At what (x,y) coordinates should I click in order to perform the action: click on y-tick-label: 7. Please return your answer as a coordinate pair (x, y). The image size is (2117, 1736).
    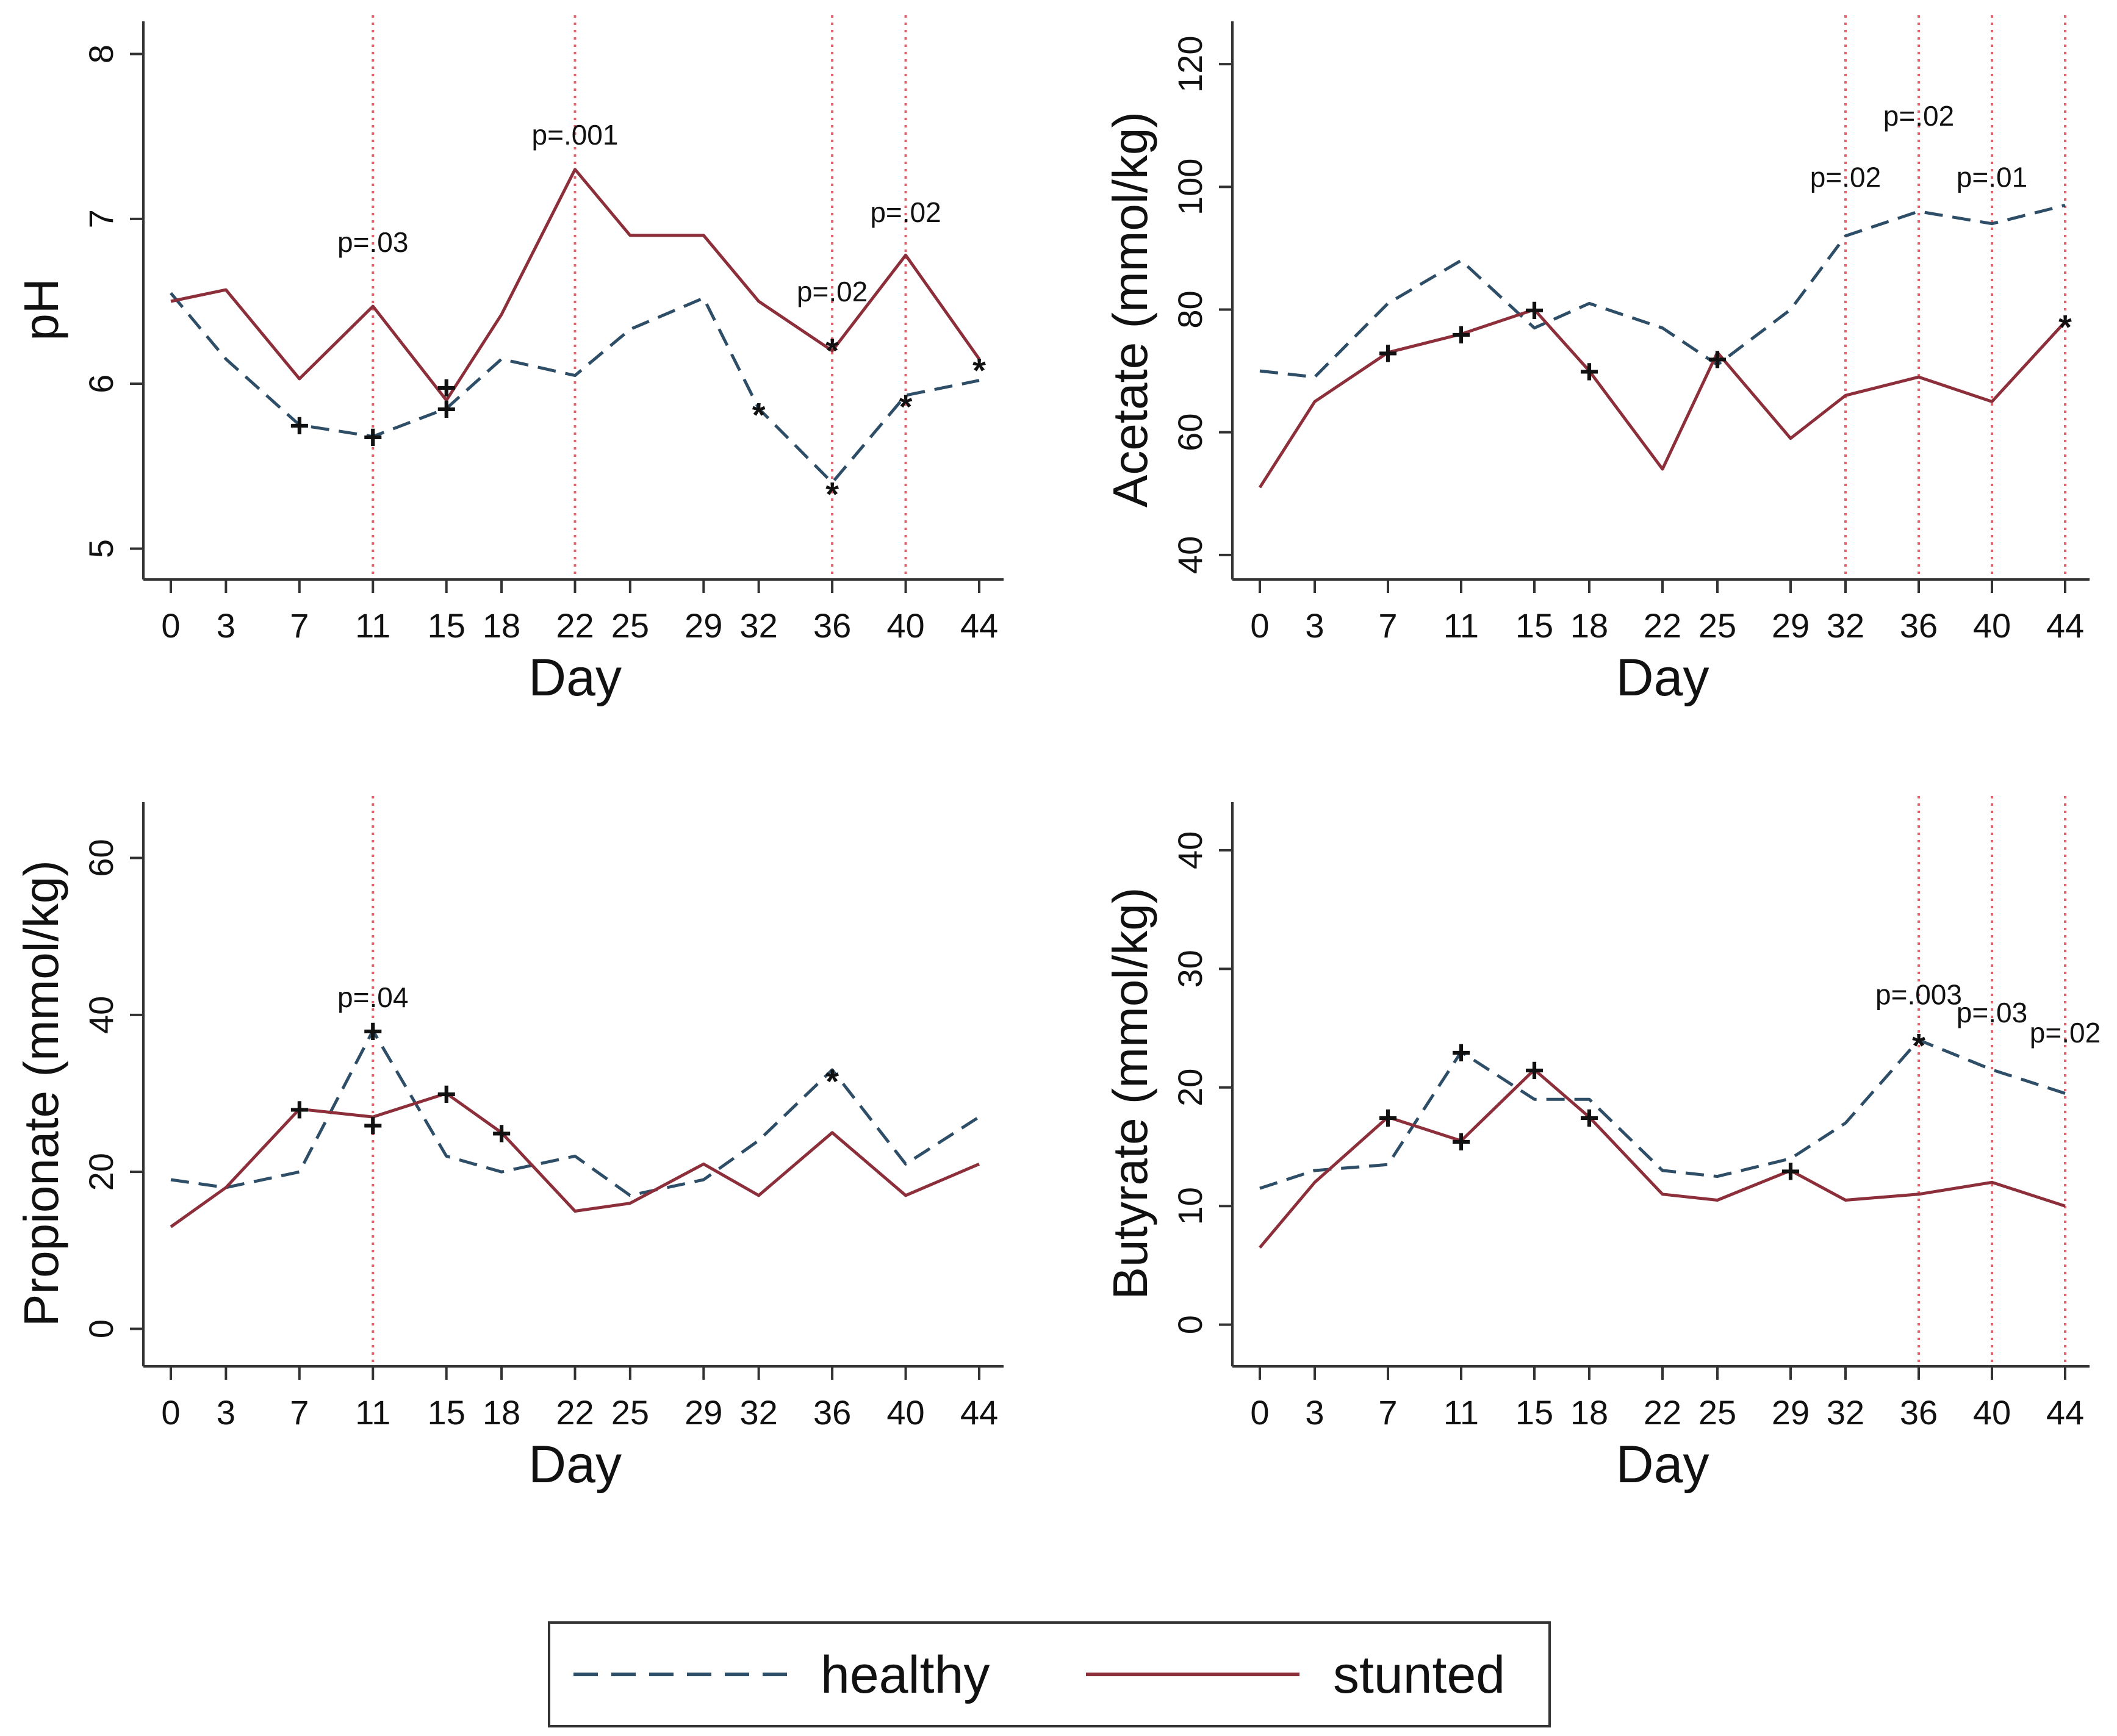
    Looking at the image, I should click on (101, 218).